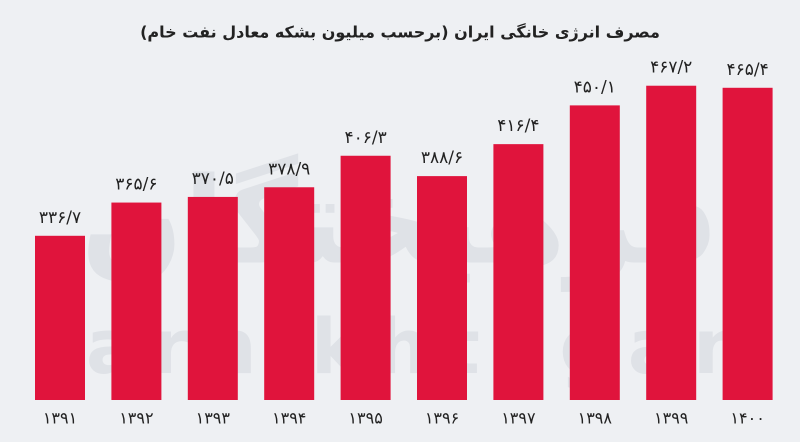  I want to click on x-tick-label: ۱۳۹۱, so click(60, 418).